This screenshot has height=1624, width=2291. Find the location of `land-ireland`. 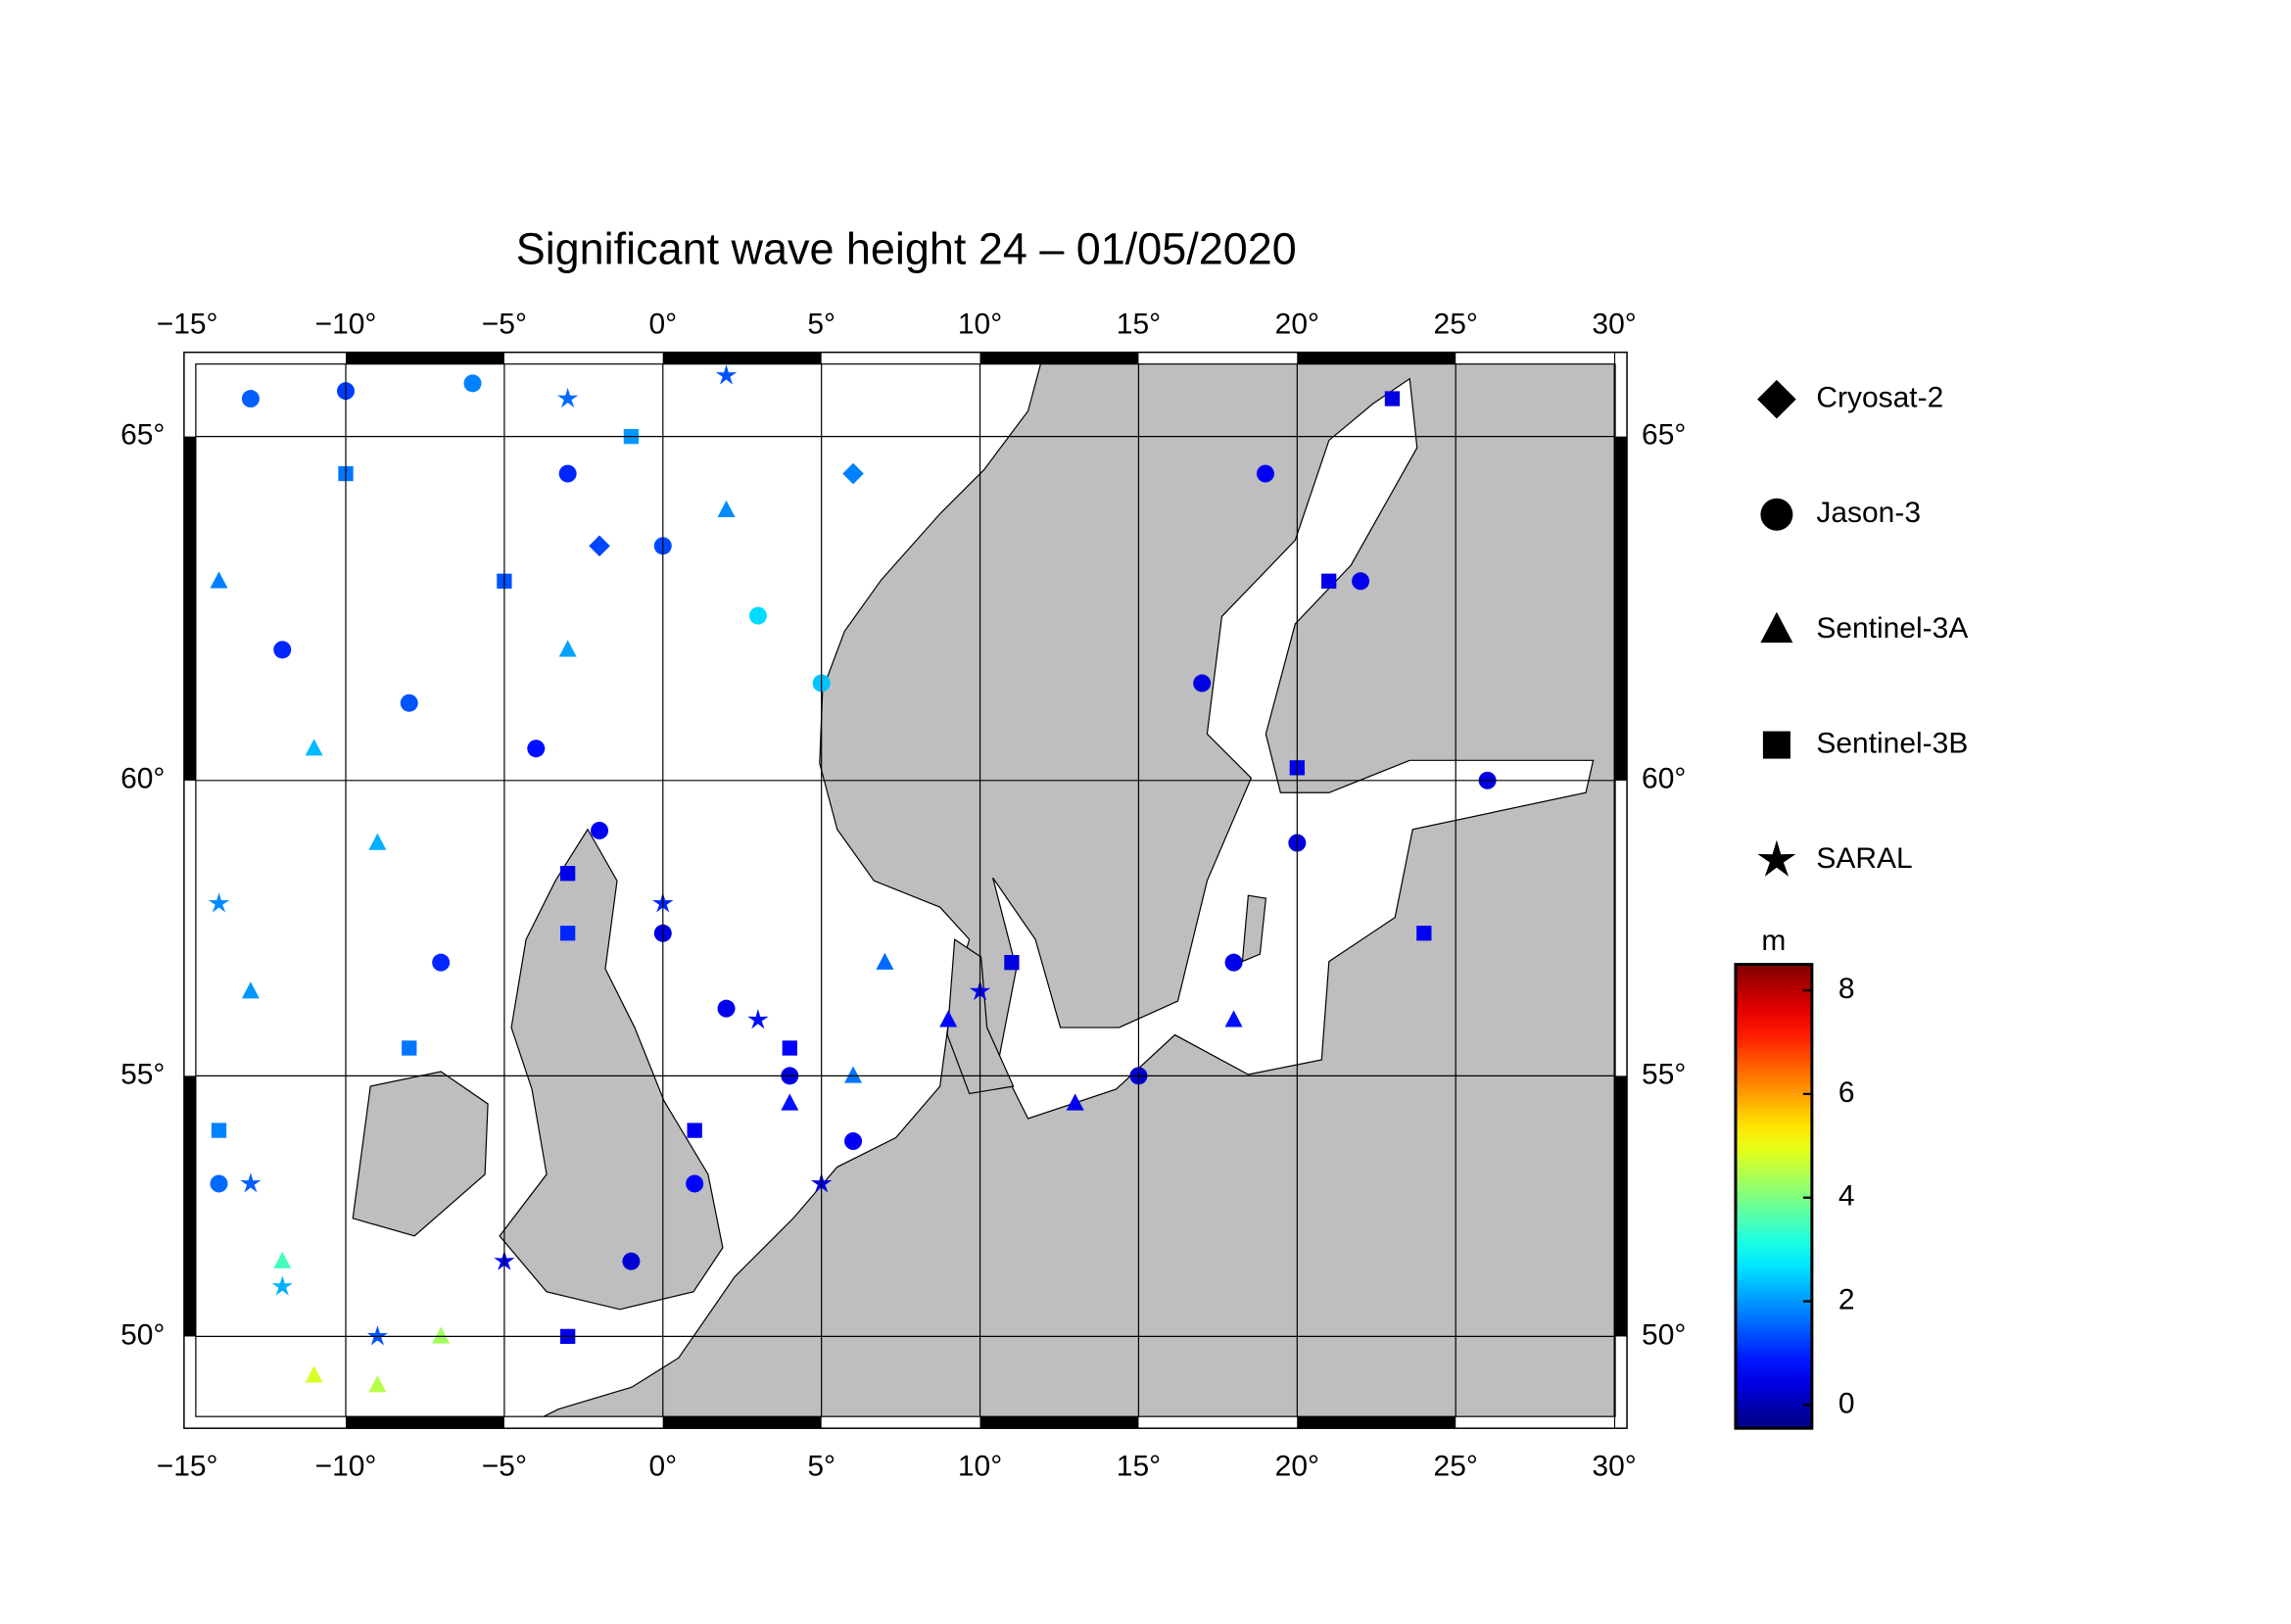

land-ireland is located at coordinates (420, 1154).